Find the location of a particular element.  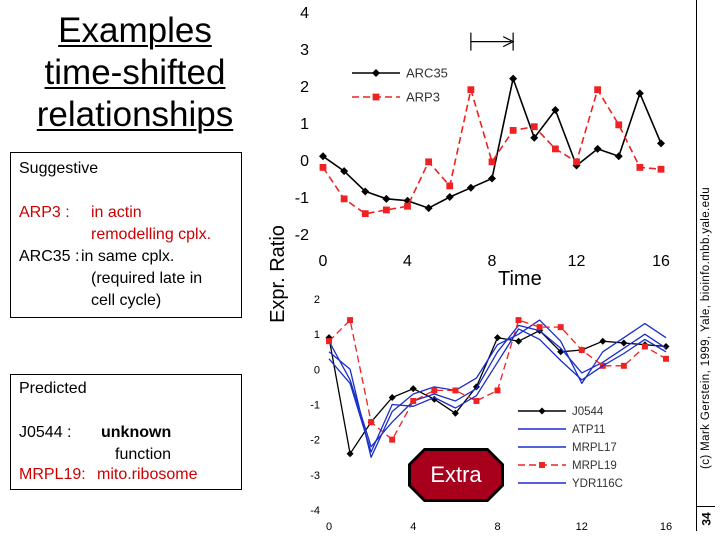

chart2-x-tick-label: 8 is located at coordinates (497, 527).